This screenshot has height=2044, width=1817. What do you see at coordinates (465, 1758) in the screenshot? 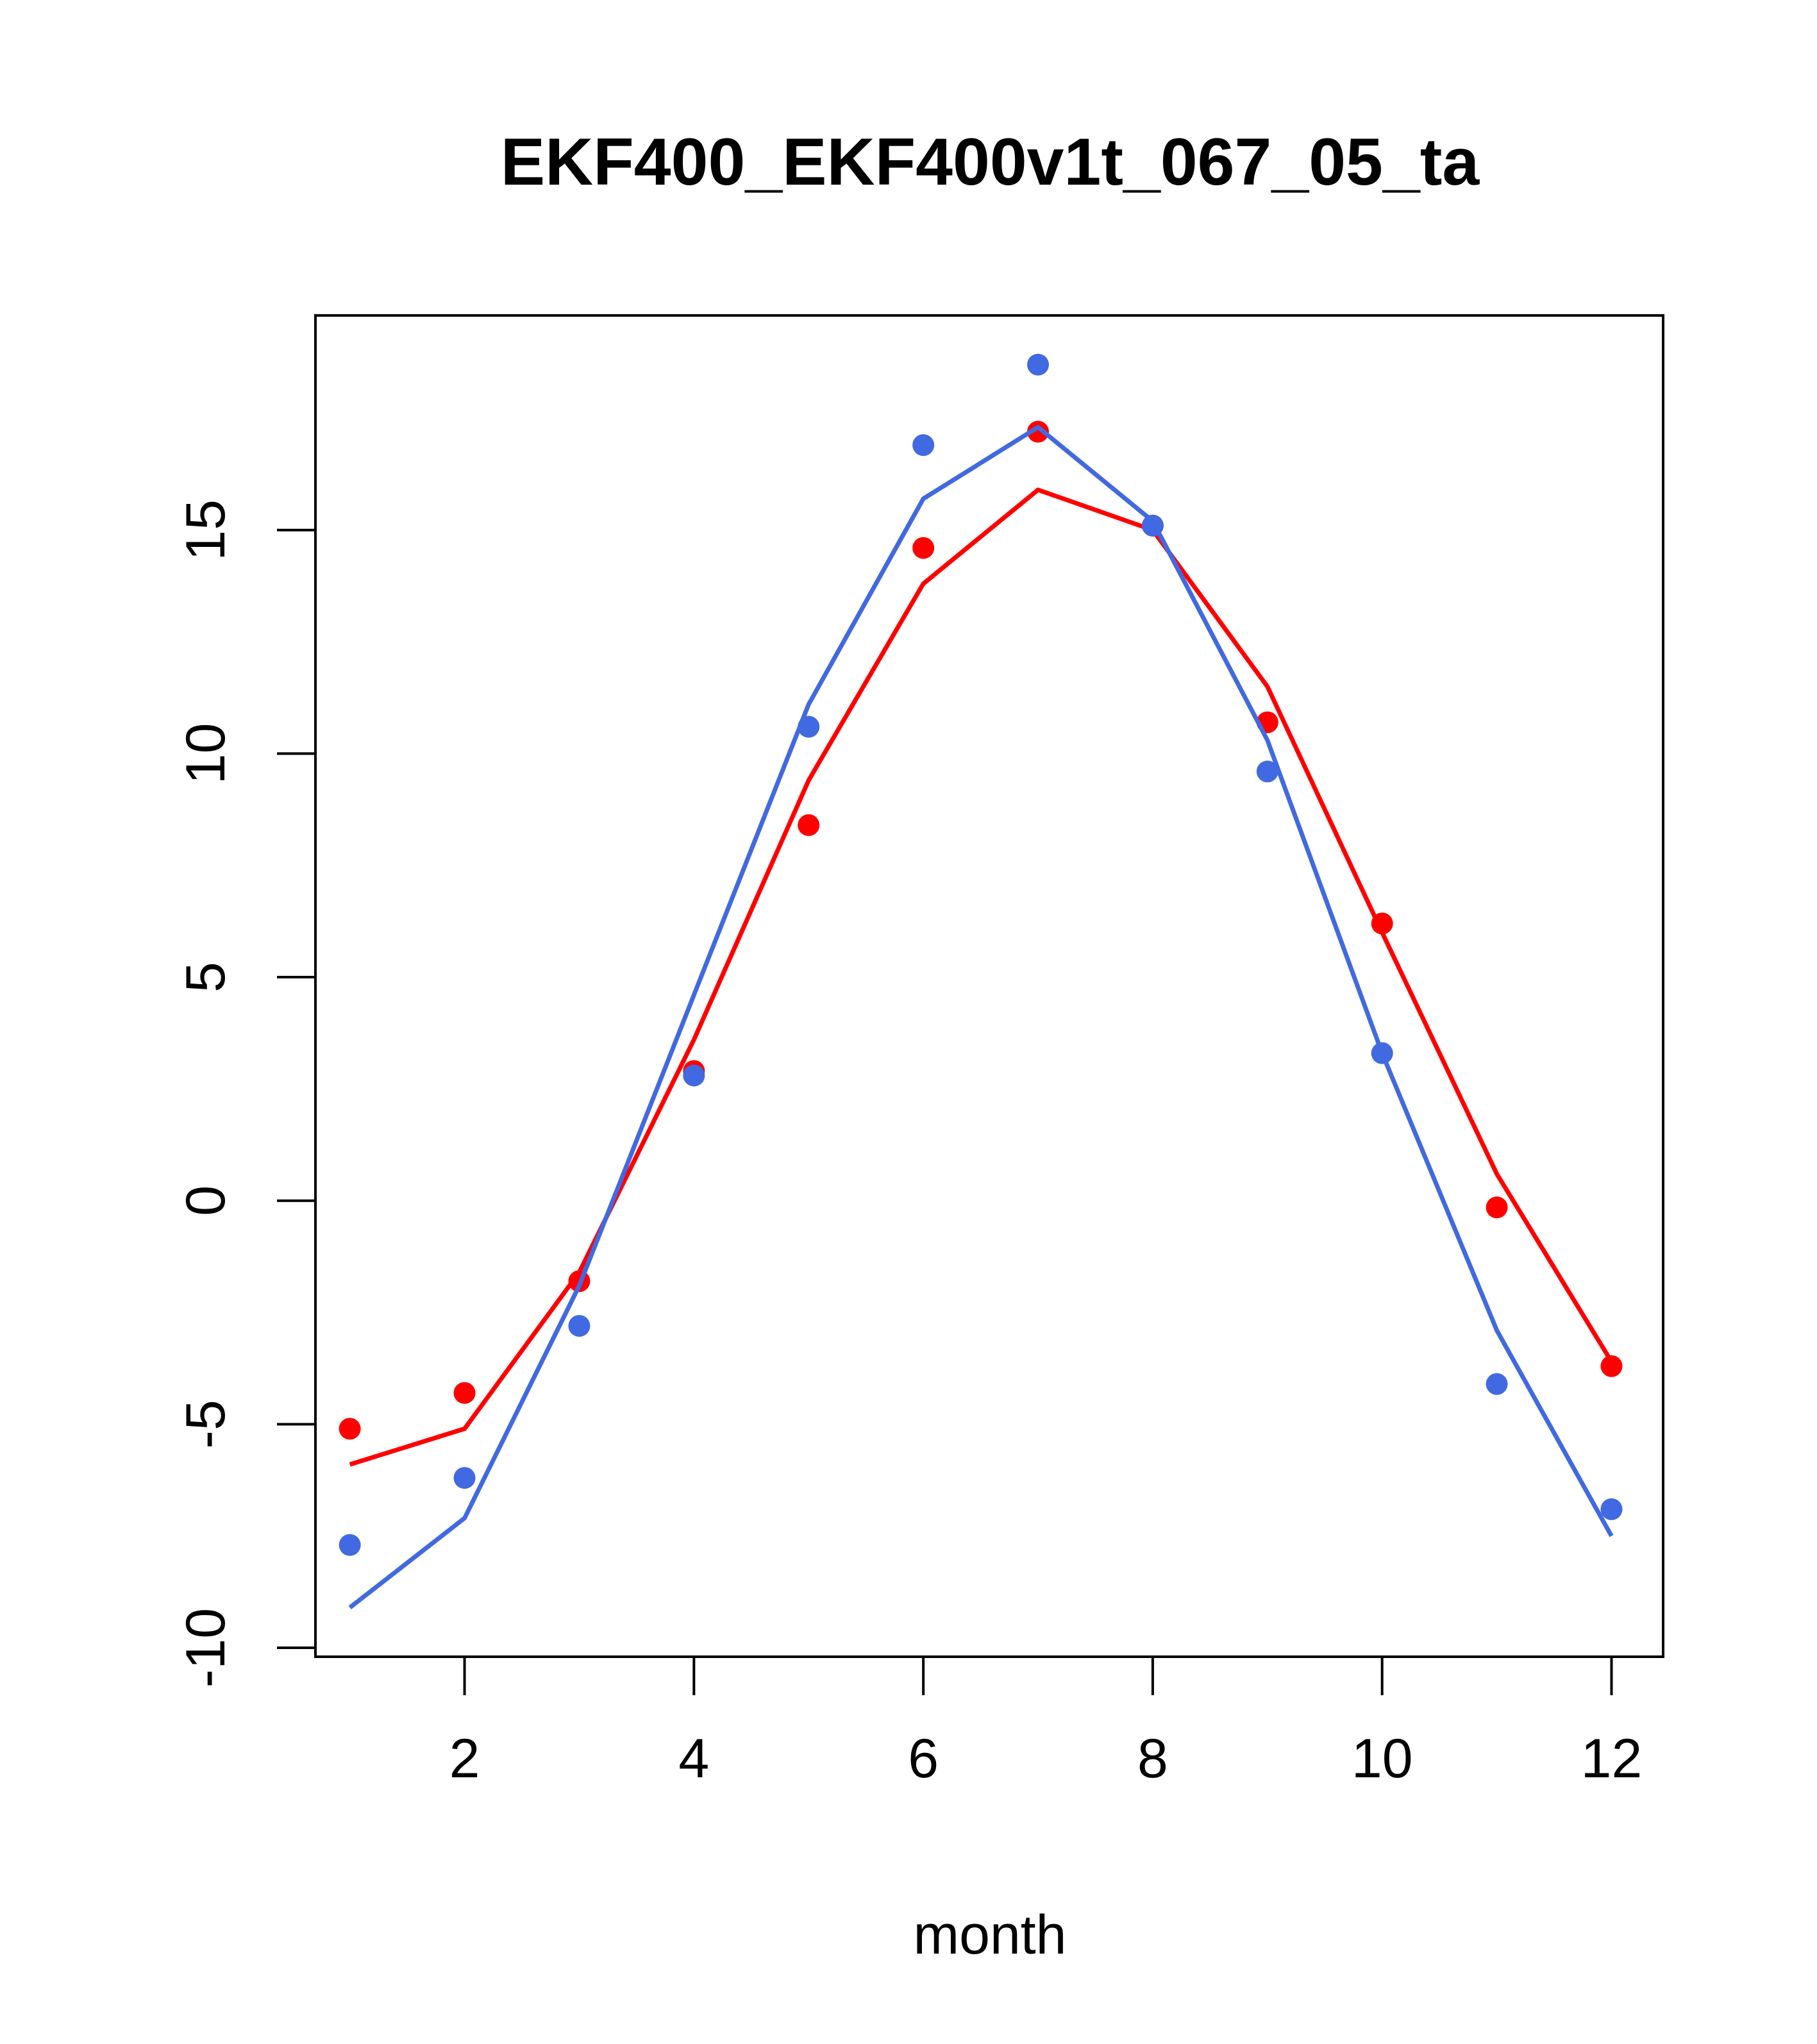
I see `x-tick-label: 2` at bounding box center [465, 1758].